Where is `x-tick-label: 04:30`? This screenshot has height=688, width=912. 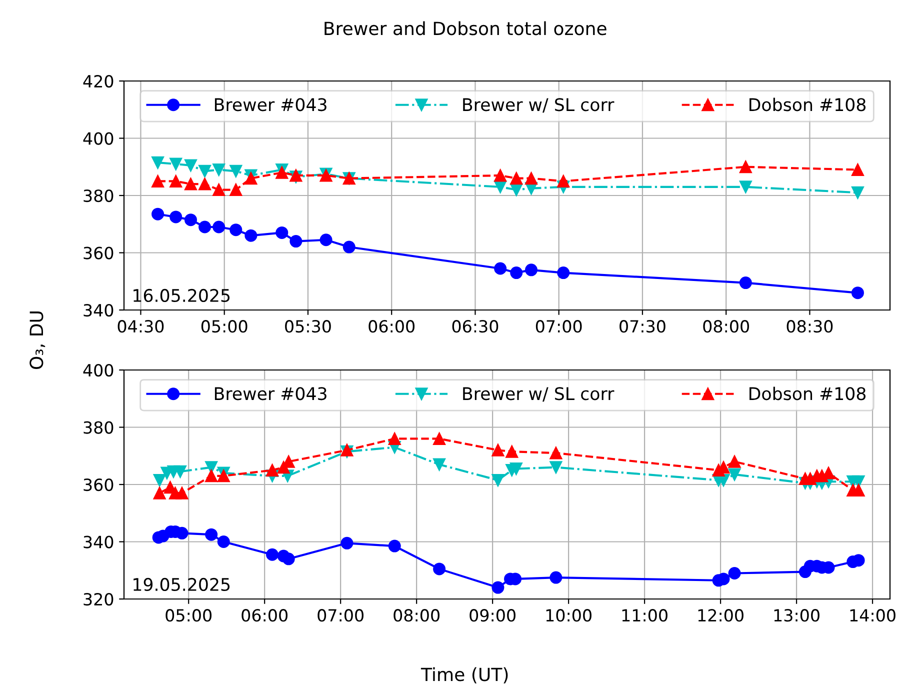
x-tick-label: 04:30 is located at coordinates (141, 326).